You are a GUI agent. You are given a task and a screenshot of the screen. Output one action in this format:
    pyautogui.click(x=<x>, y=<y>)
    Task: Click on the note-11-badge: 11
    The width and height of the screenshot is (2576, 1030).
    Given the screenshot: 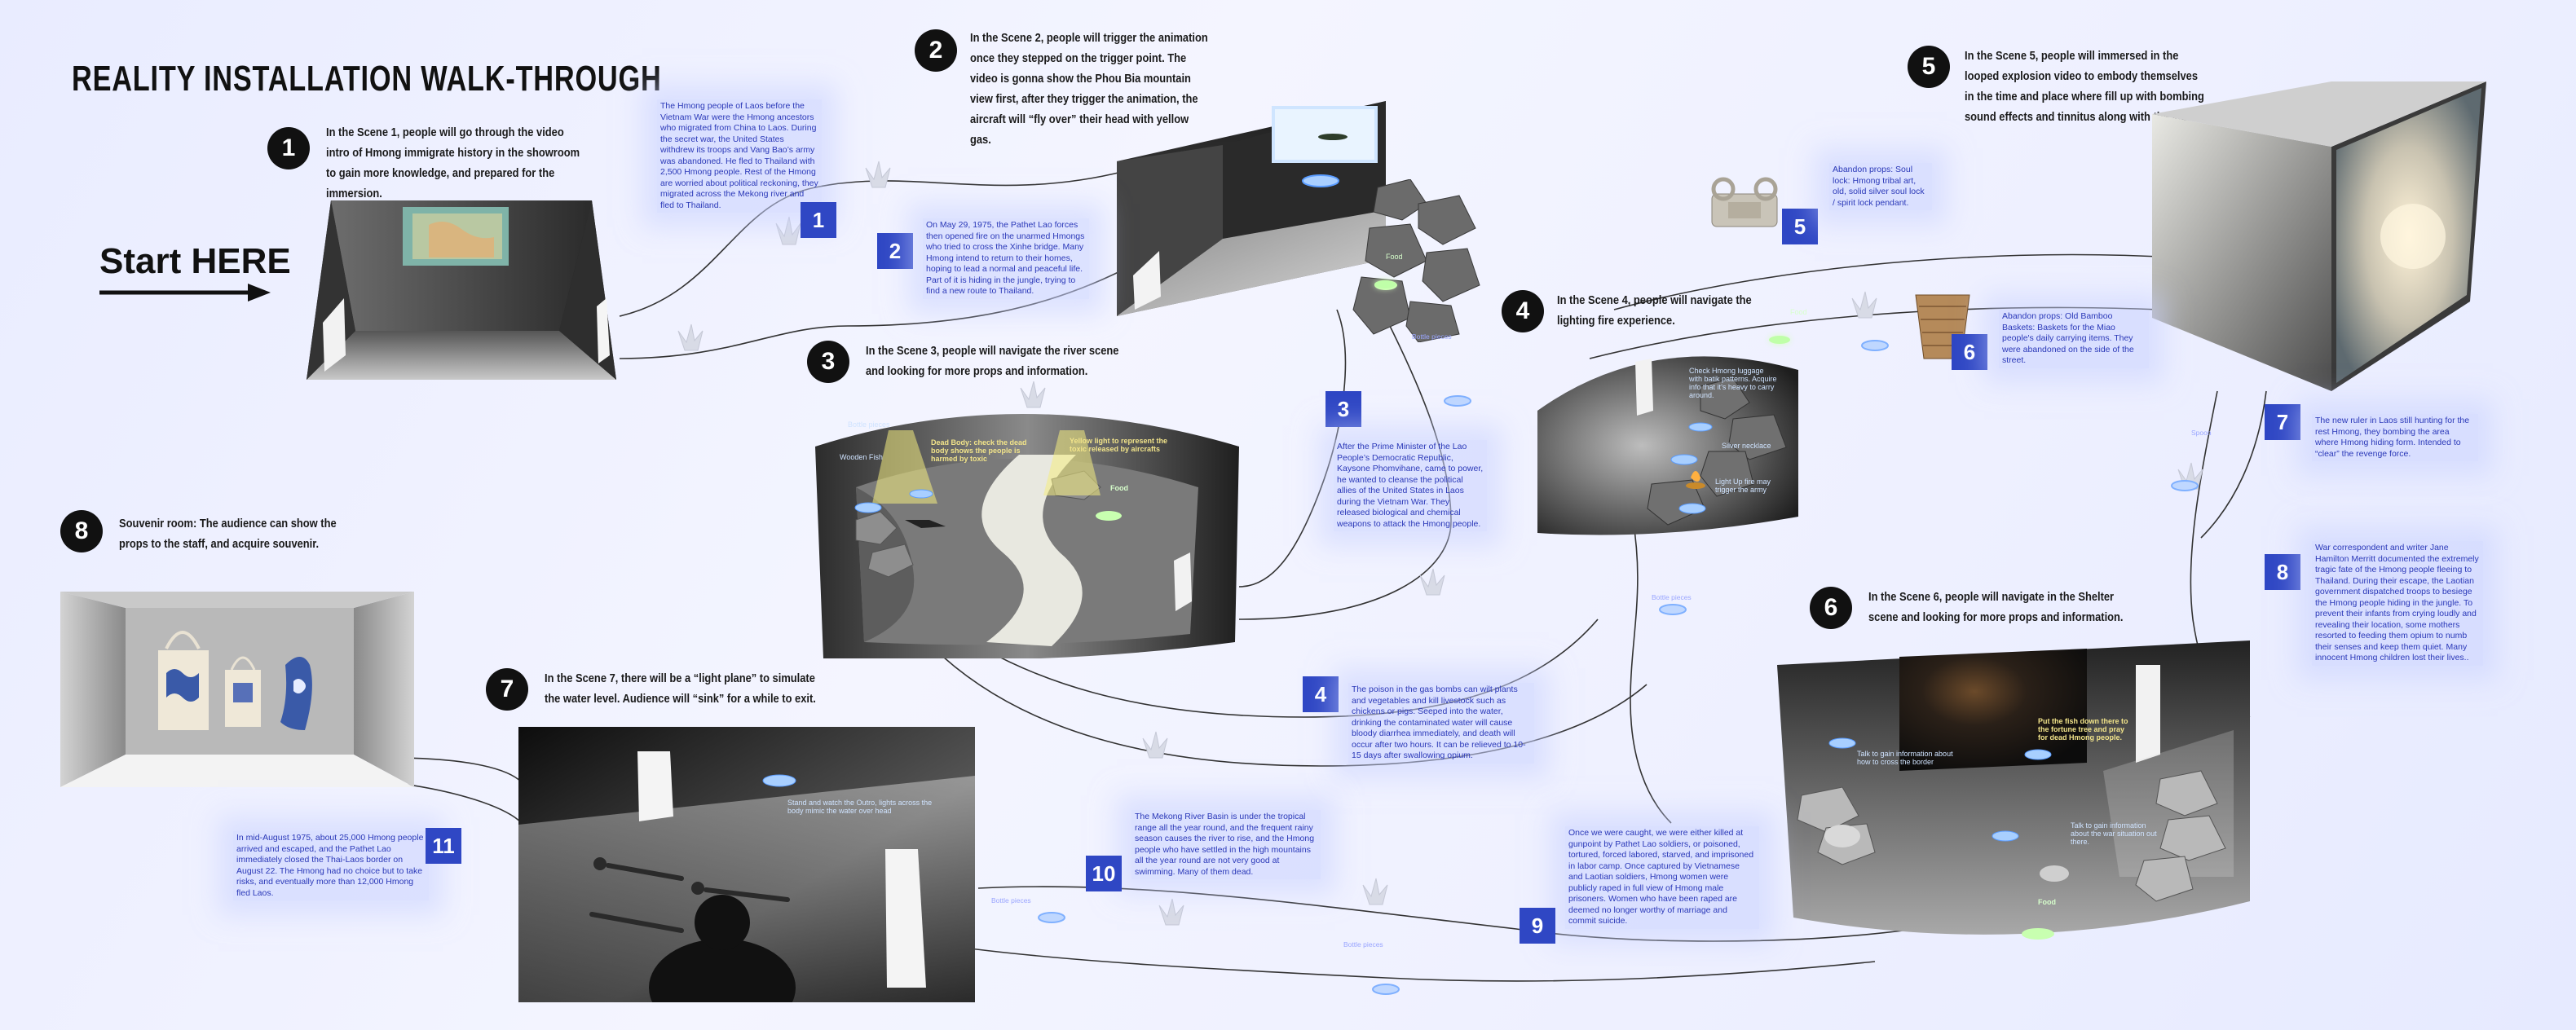 What is the action you would take?
    pyautogui.click(x=443, y=846)
    